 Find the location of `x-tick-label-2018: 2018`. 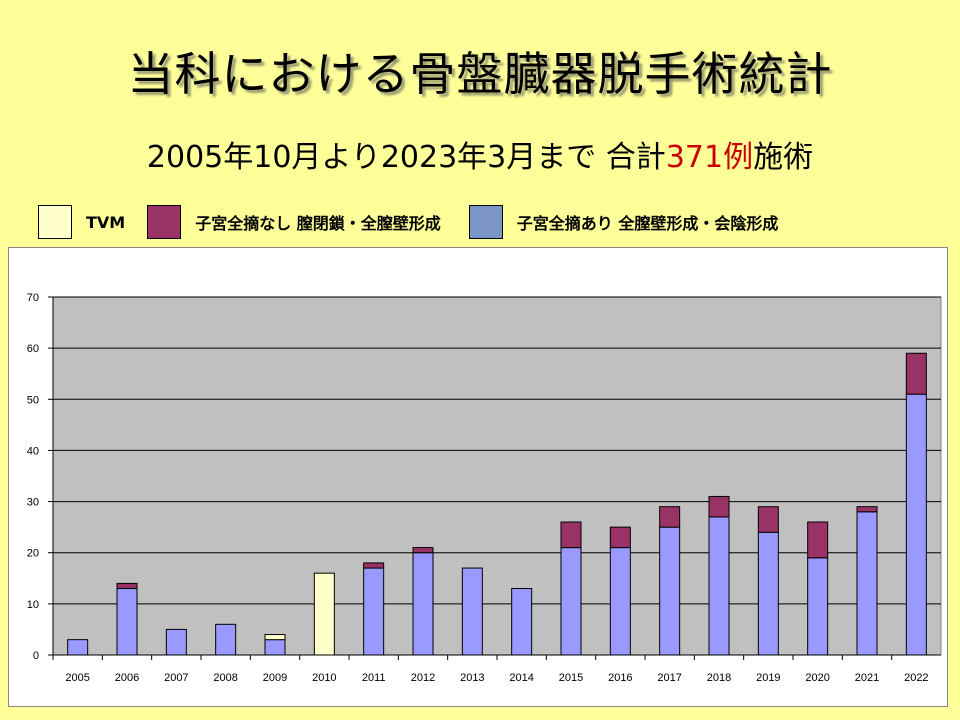

x-tick-label-2018: 2018 is located at coordinates (719, 678).